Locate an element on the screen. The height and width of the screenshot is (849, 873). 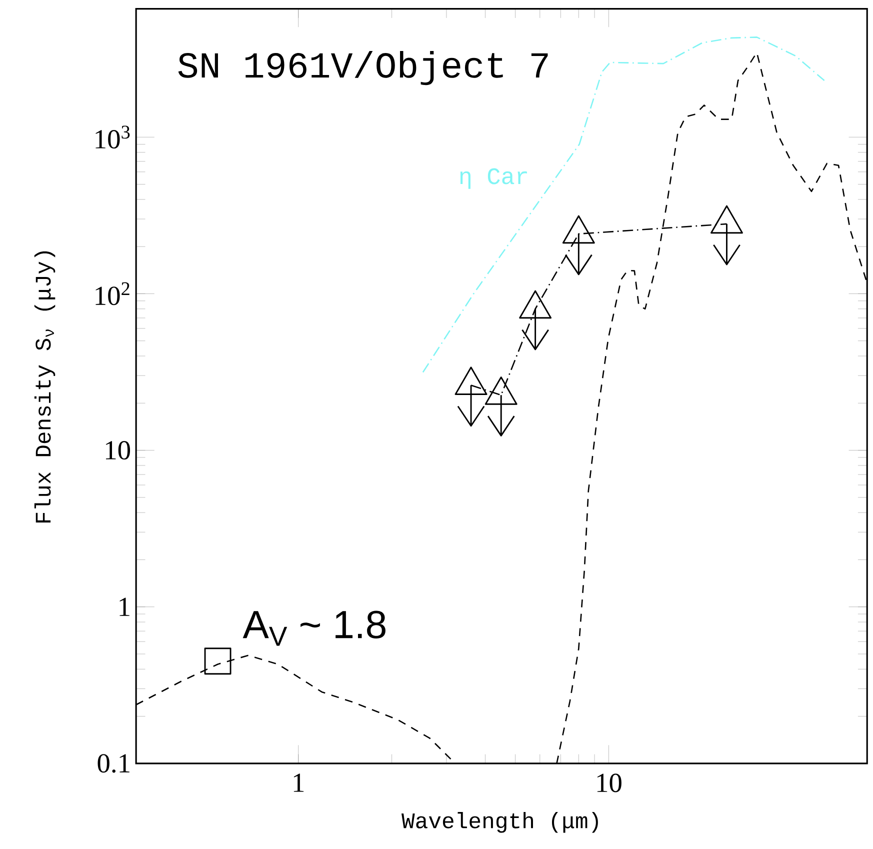
y-tick-label: 10 is located at coordinates (118, 450).